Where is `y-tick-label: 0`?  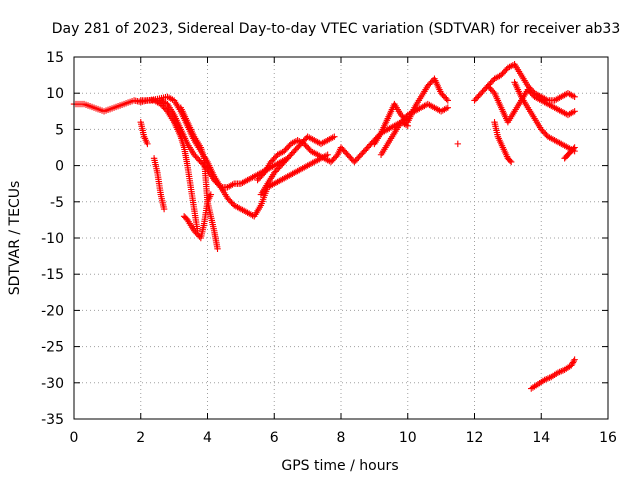
y-tick-label: 0 is located at coordinates (59, 167).